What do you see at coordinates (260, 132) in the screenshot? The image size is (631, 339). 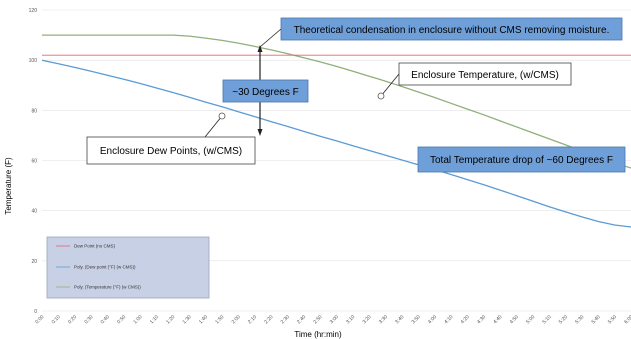 I see `gap-arrow-head-bottom` at bounding box center [260, 132].